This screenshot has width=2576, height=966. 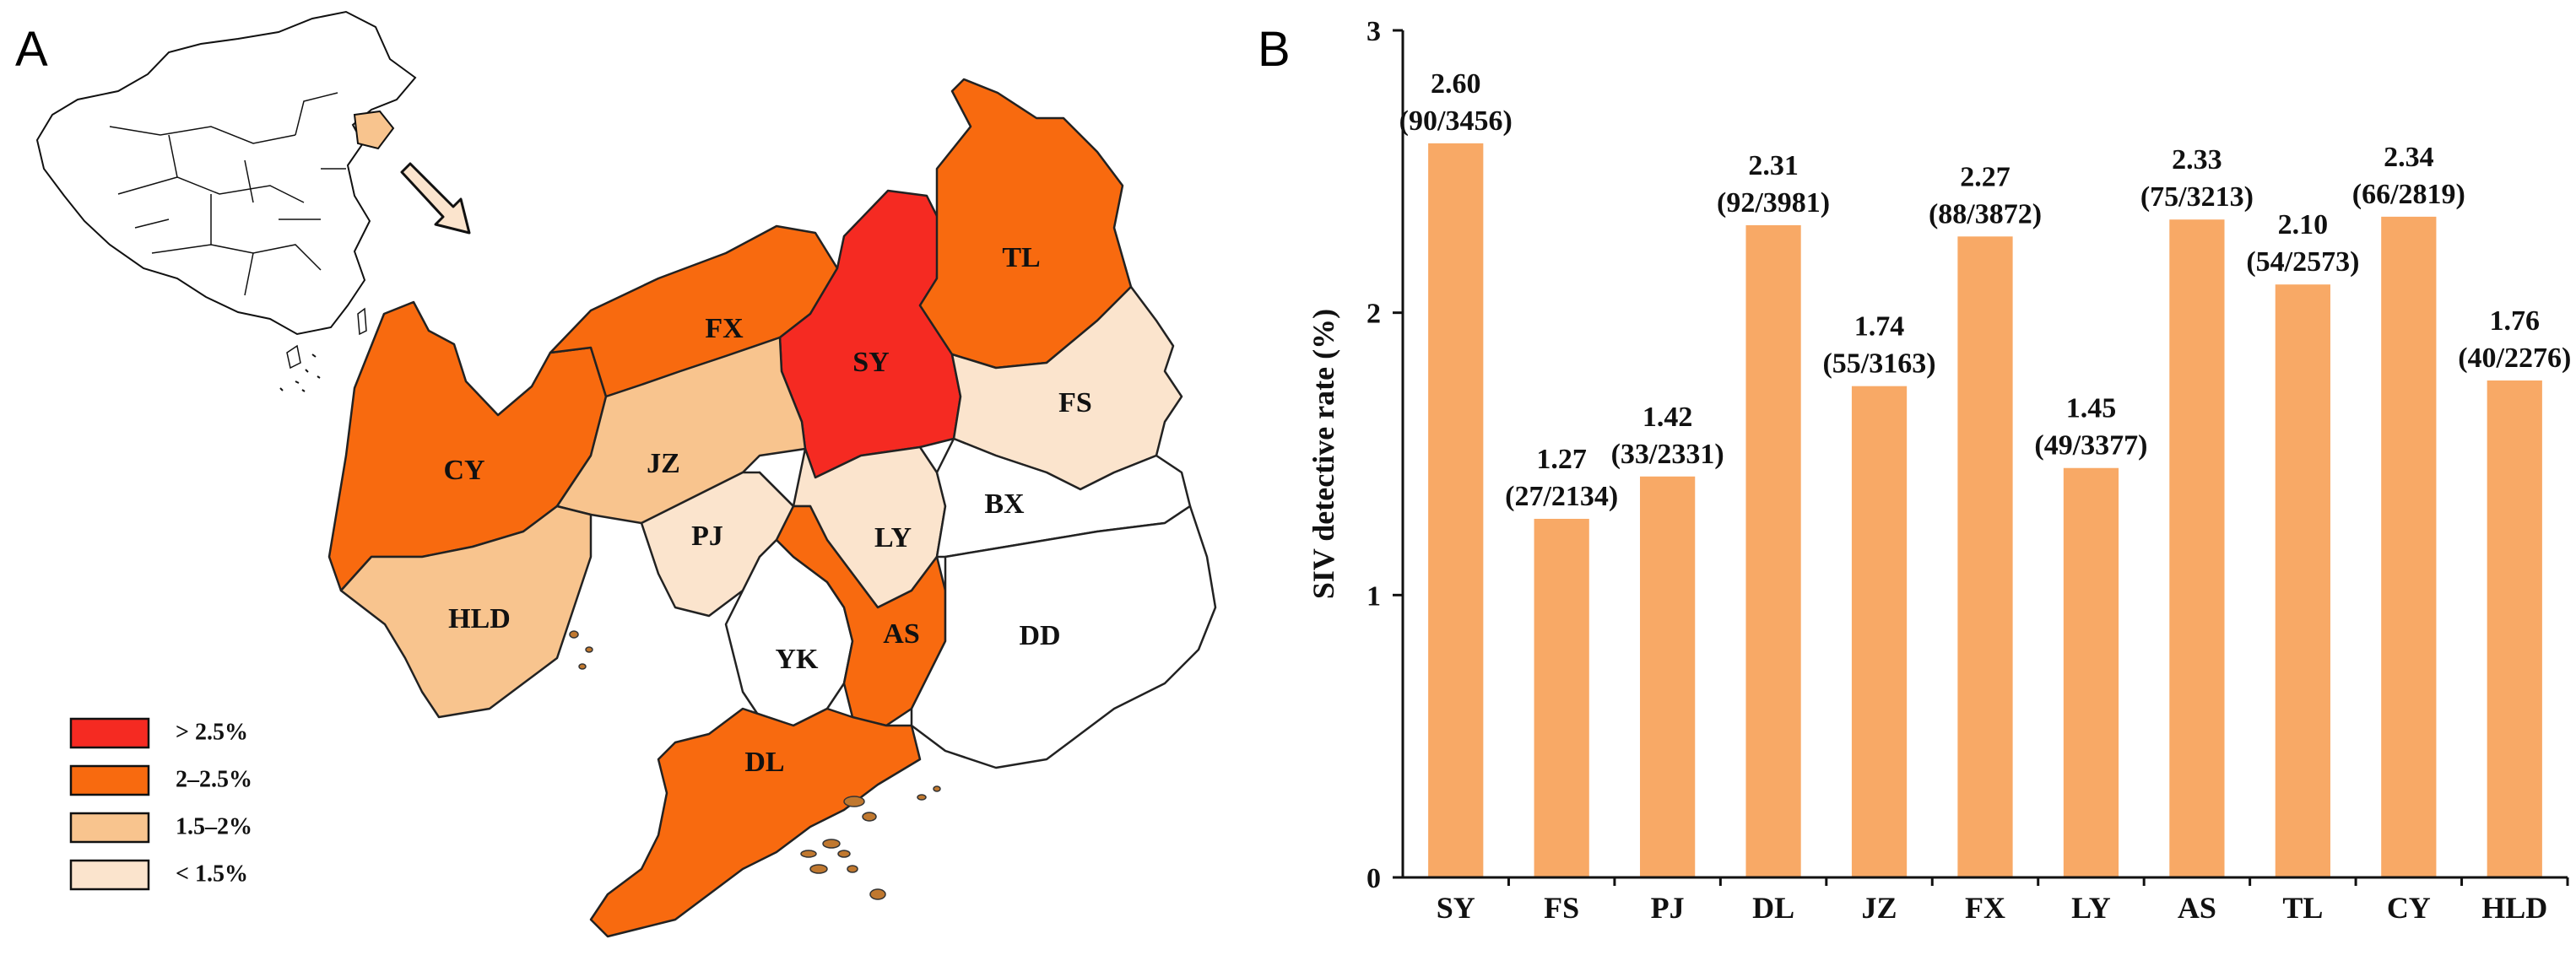 What do you see at coordinates (2514, 908) in the screenshot?
I see `x-tick-label: HLD` at bounding box center [2514, 908].